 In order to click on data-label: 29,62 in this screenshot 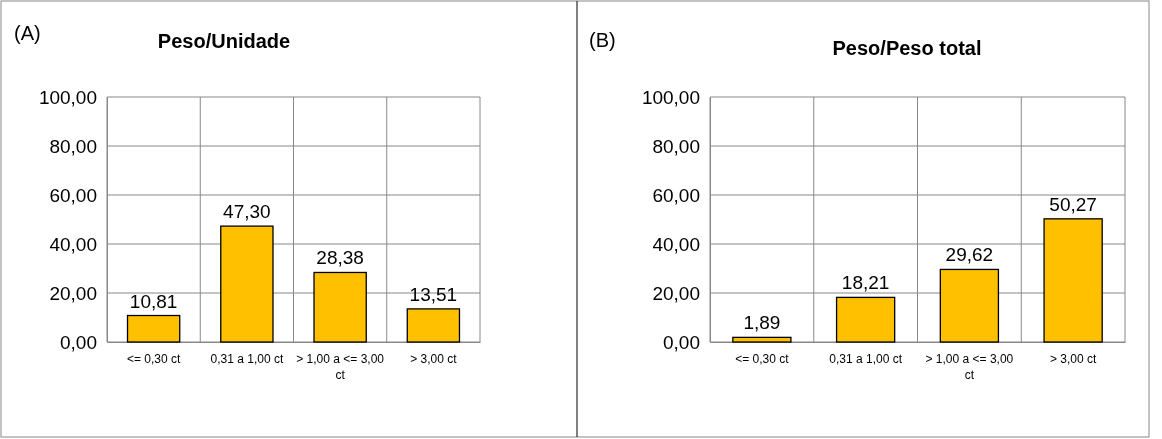, I will do `click(969, 255)`.